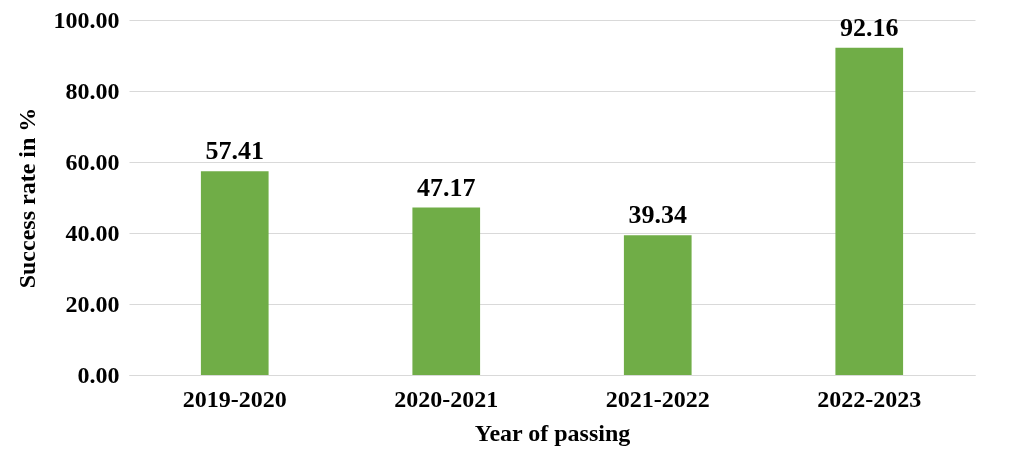 The image size is (1010, 460). What do you see at coordinates (98, 374) in the screenshot?
I see `y-tick-label: 0.00` at bounding box center [98, 374].